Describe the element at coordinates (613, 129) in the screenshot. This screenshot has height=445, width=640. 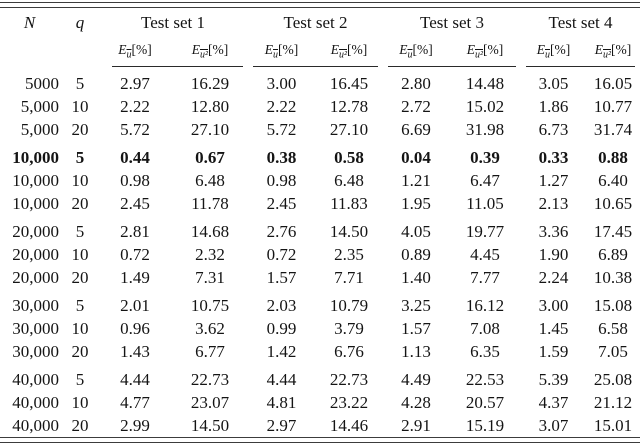
I see `cell-value: 31.74` at that location.